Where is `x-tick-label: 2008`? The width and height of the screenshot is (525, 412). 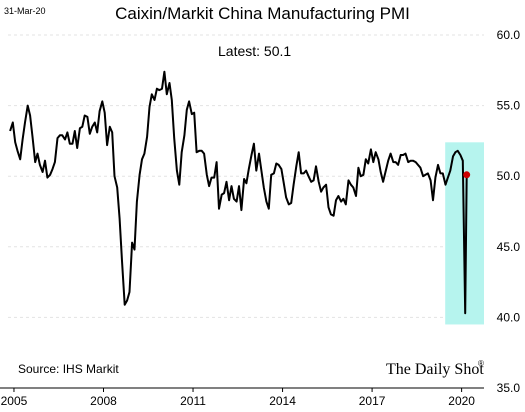 x-tick-label: 2008 is located at coordinates (103, 401).